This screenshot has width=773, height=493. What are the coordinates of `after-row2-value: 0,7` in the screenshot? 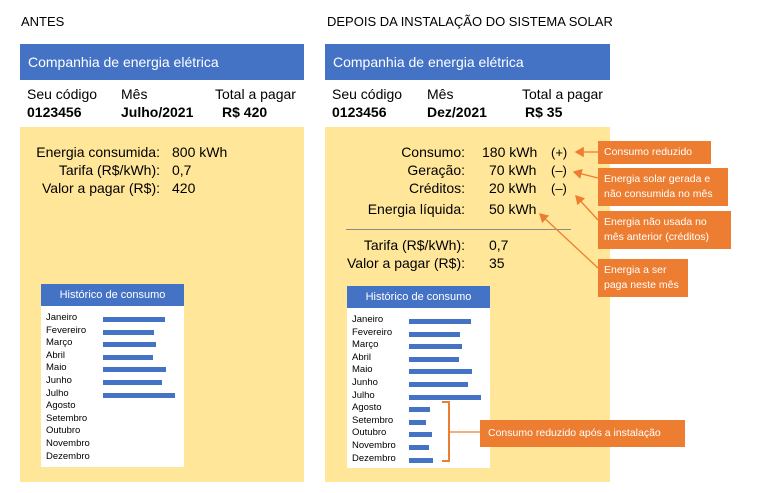 It's located at (499, 245).